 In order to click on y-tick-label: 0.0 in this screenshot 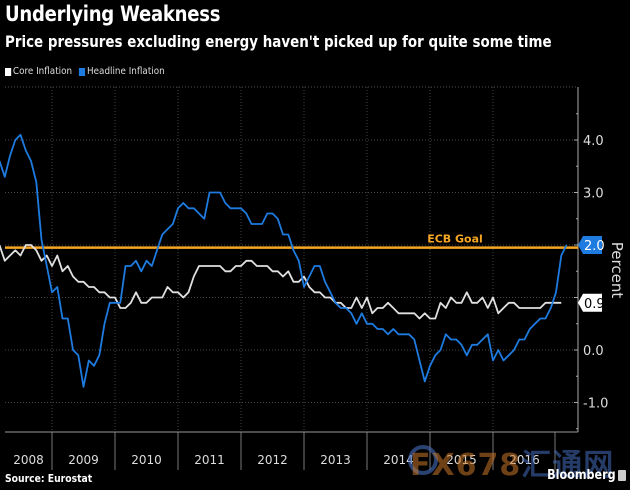, I will do `click(593, 351)`.